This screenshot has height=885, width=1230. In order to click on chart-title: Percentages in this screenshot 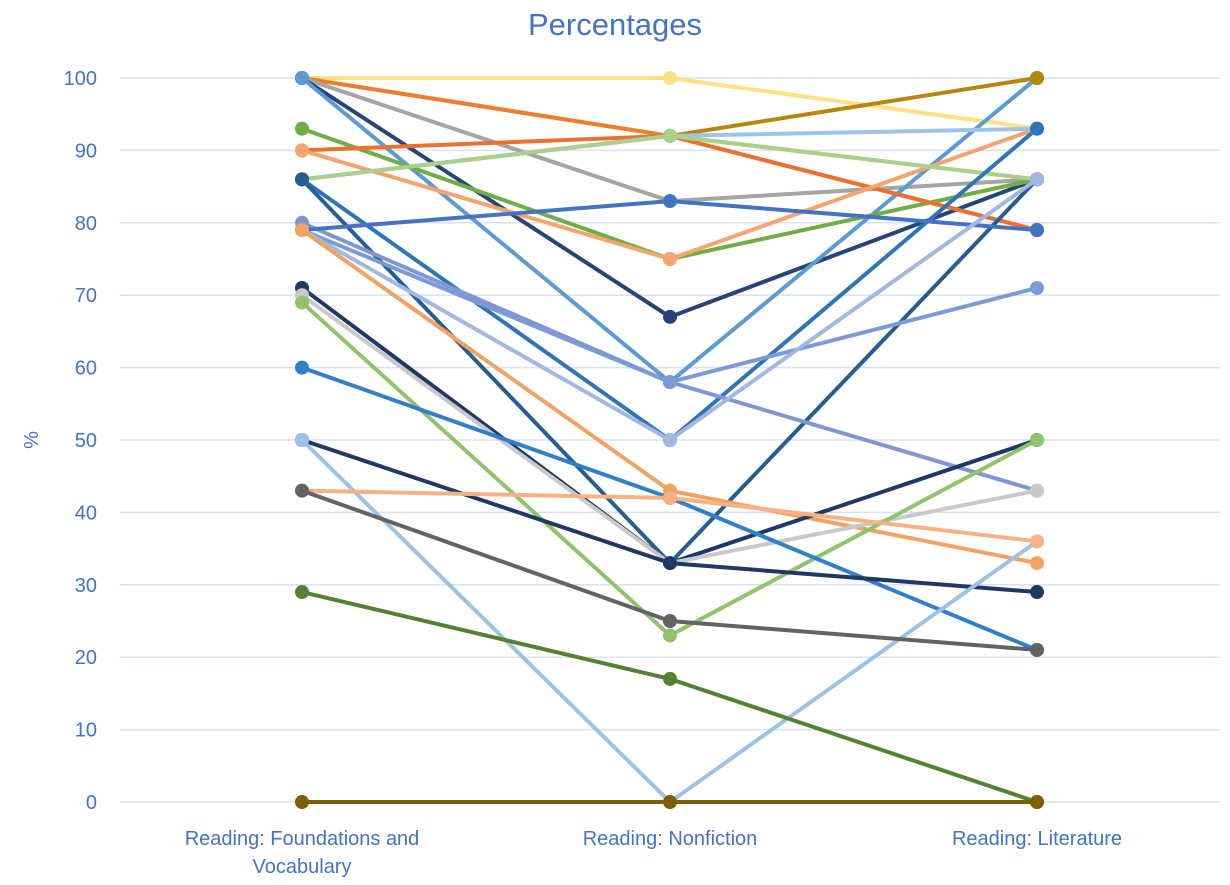, I will do `click(615, 24)`.